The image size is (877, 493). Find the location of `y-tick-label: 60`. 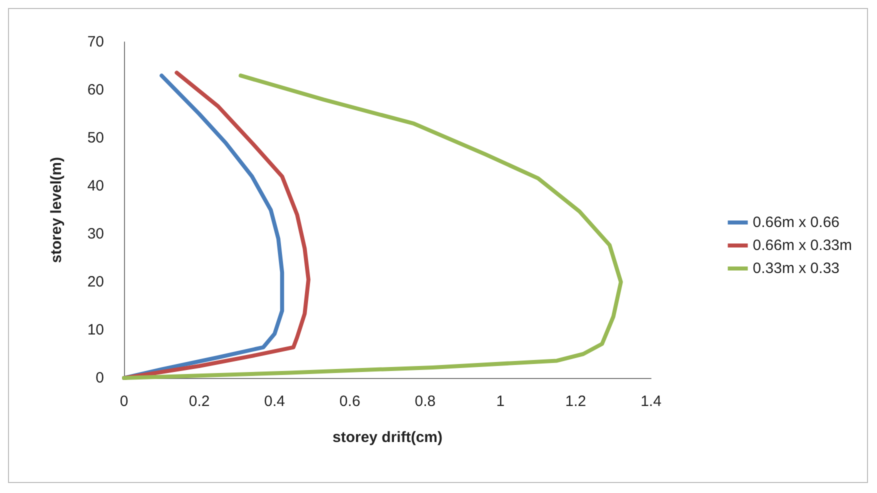

y-tick-label: 60 is located at coordinates (95, 90).